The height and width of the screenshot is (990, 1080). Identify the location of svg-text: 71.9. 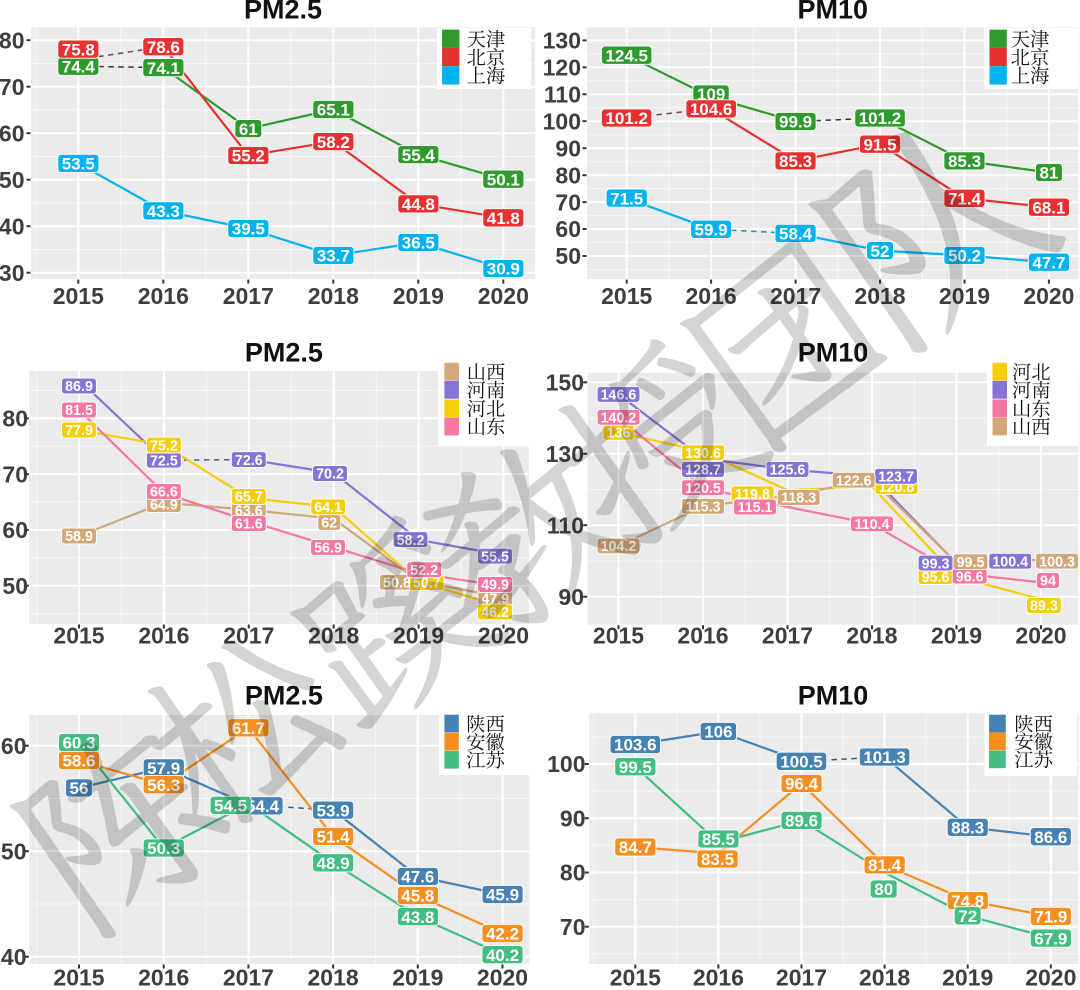
(1050, 917).